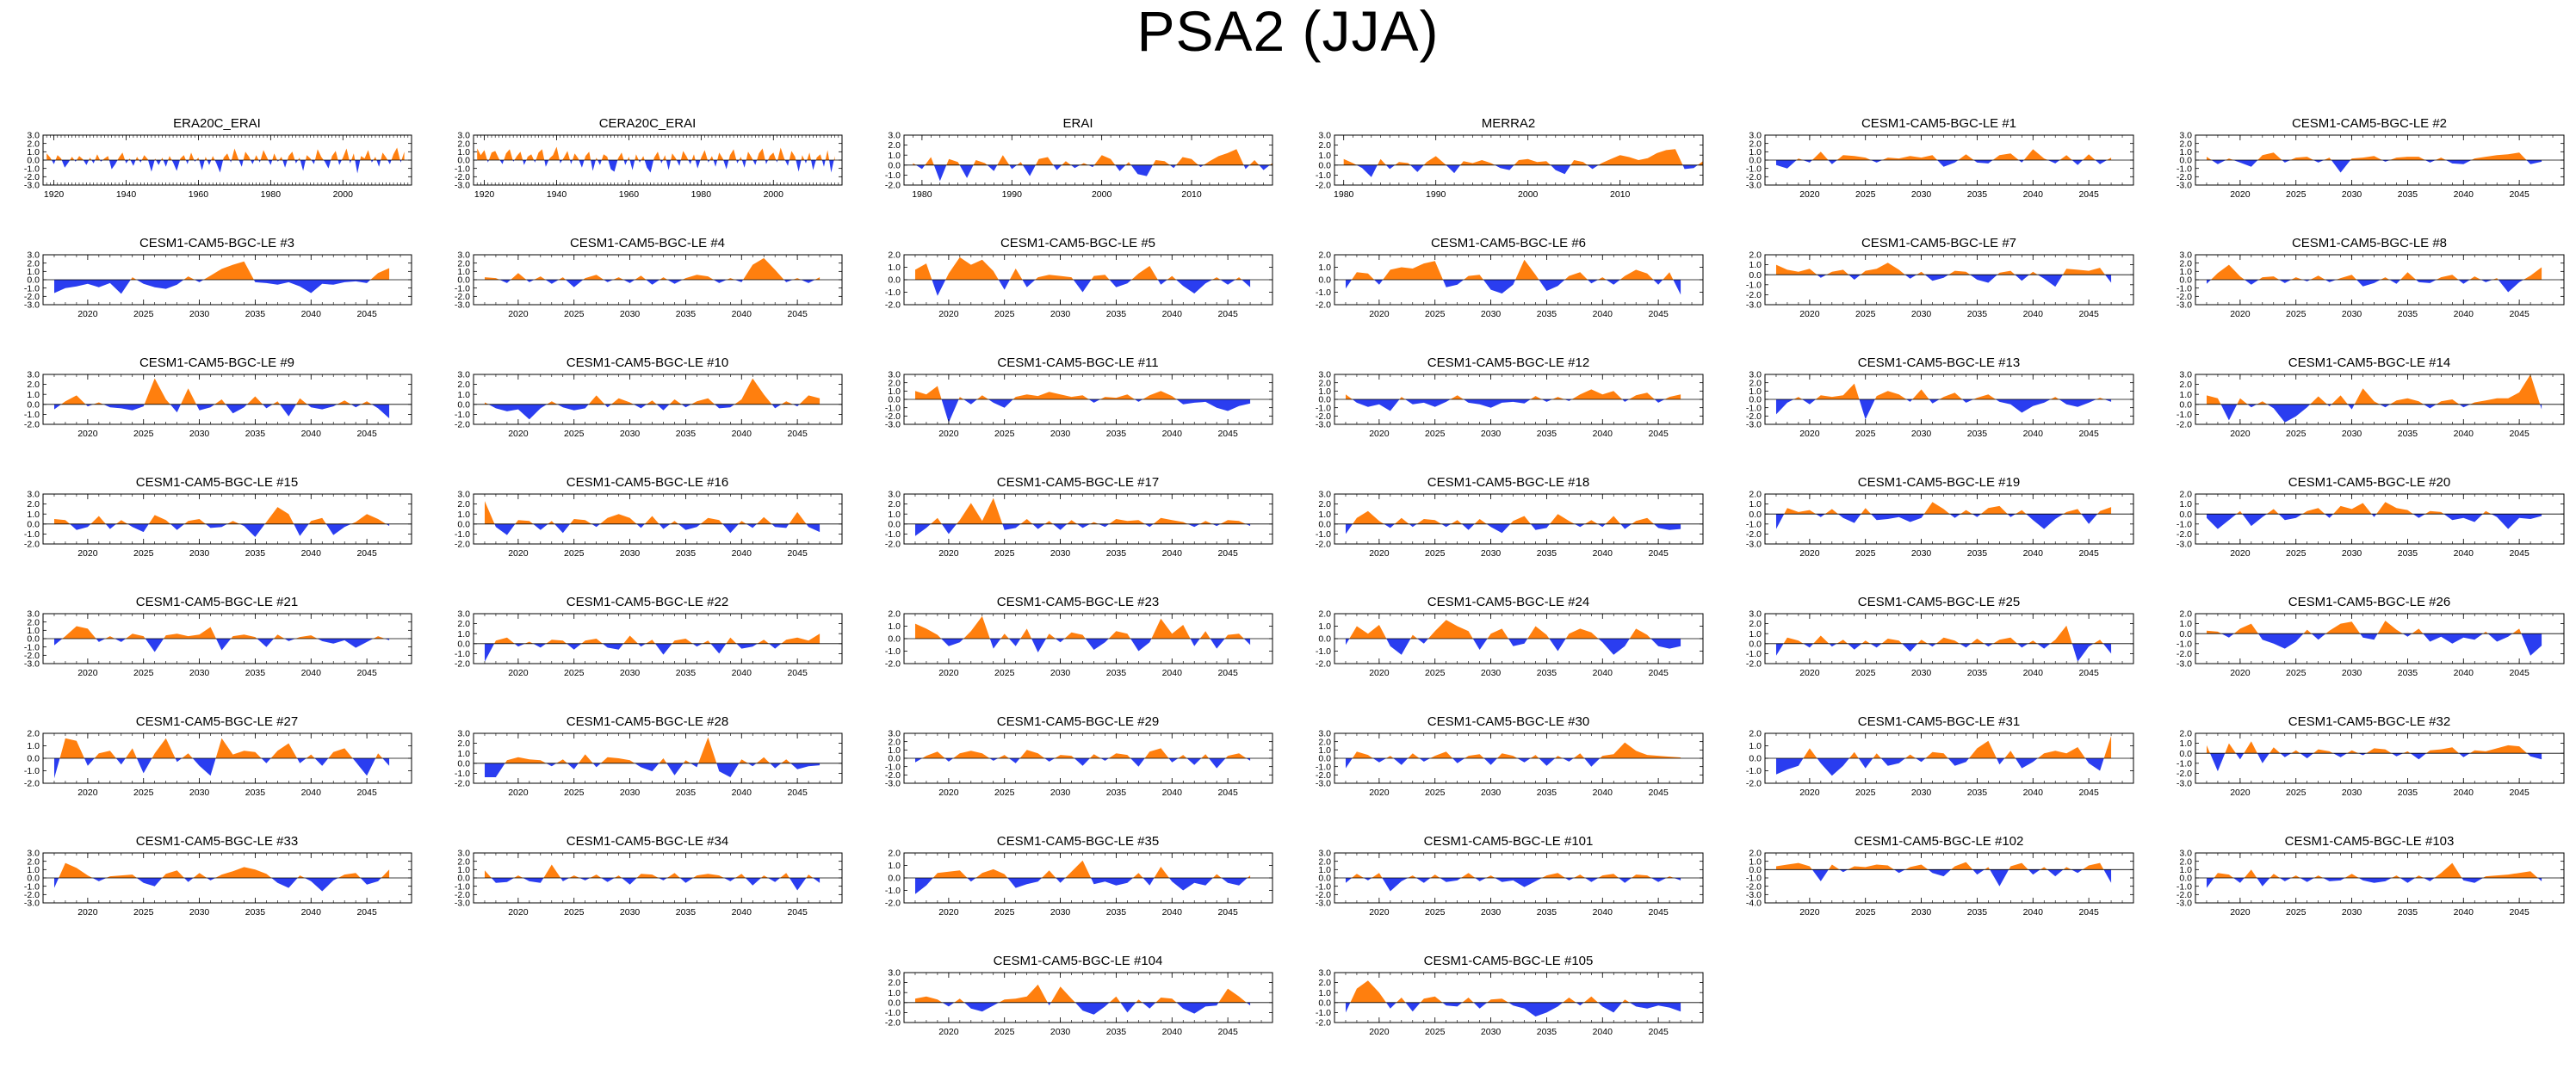 The image size is (2576, 1069). What do you see at coordinates (630, 195) in the screenshot?
I see `x-tick-label: 1960` at bounding box center [630, 195].